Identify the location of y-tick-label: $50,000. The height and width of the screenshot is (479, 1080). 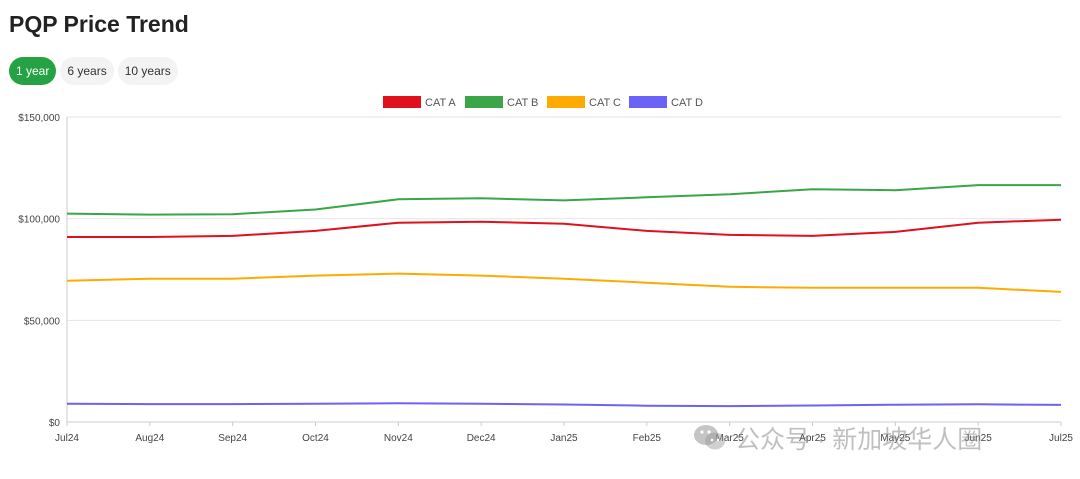
(42, 321).